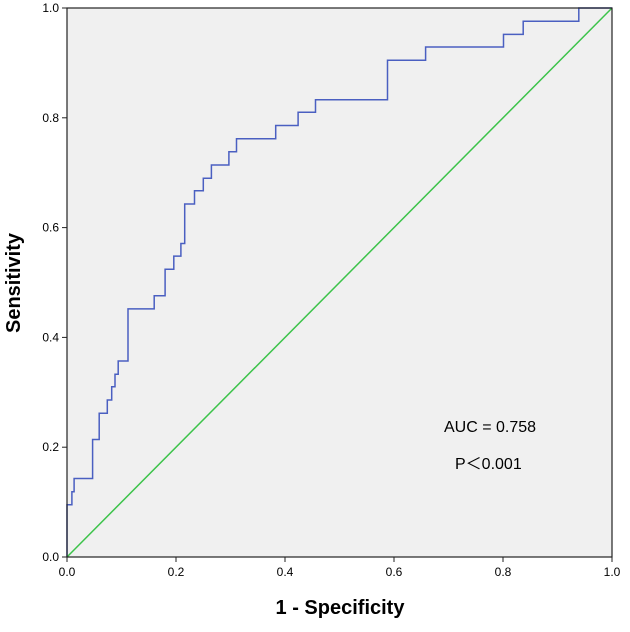 This screenshot has height=632, width=630. I want to click on y-tick-label: 0.8, so click(50, 118).